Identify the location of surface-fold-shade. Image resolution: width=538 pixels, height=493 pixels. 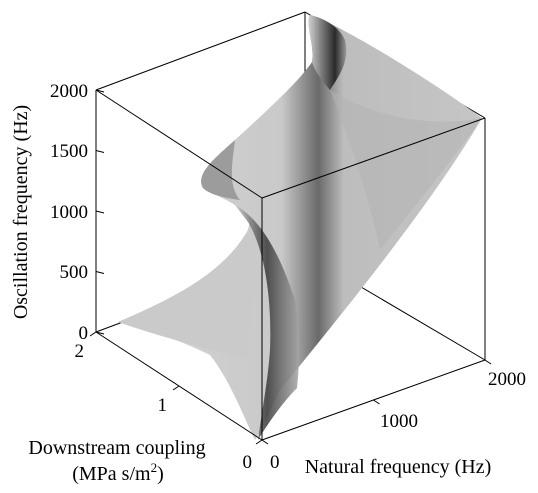
(267, 322).